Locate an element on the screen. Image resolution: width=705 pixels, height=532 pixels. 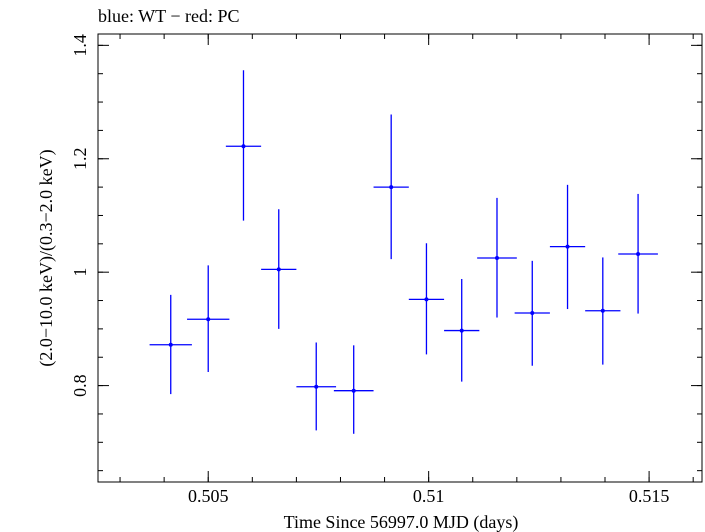
y-tick-label: 1 is located at coordinates (80, 272).